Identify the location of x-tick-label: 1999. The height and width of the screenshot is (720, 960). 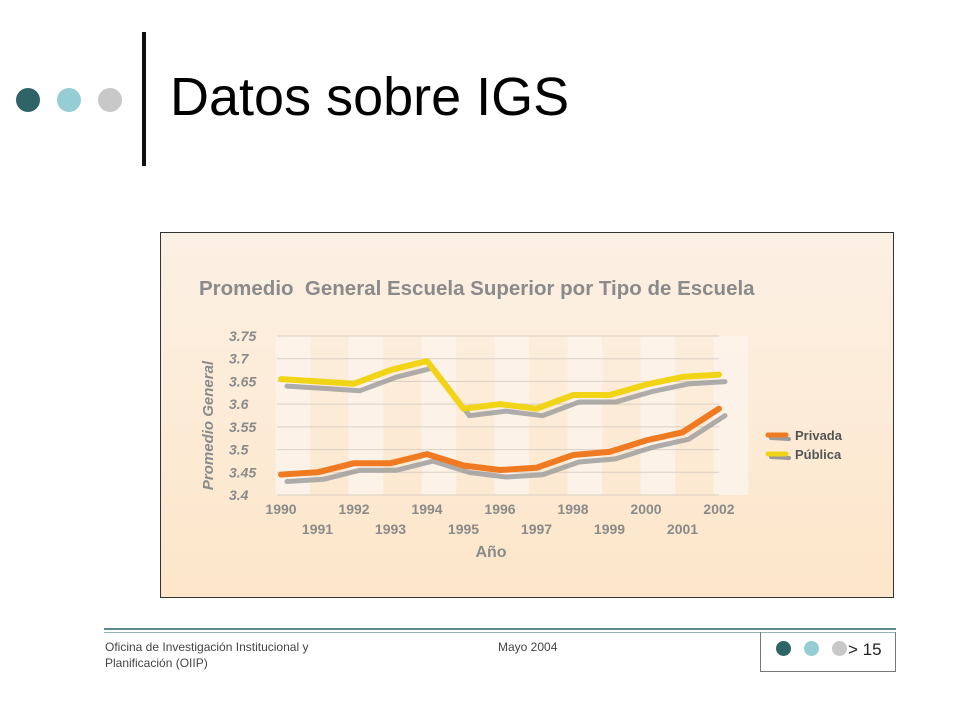
(609, 529).